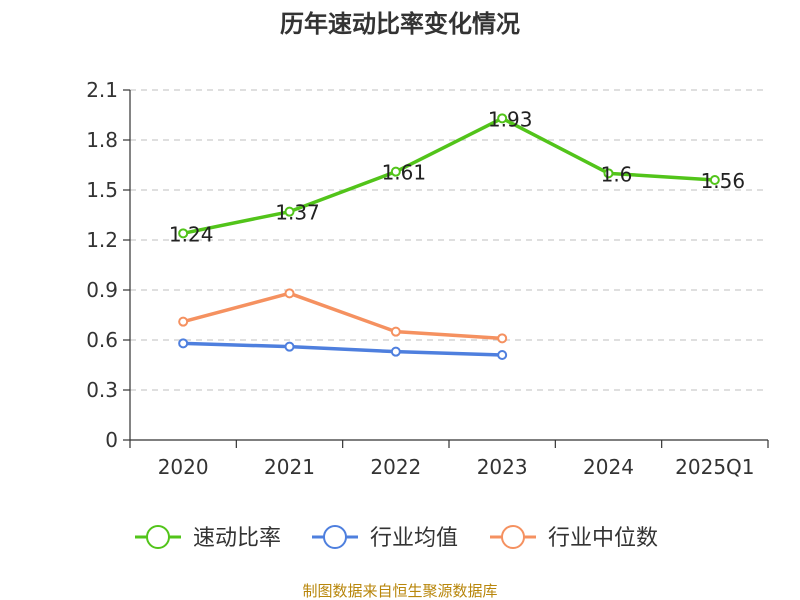 This screenshot has height=600, width=800. I want to click on data-label: 1.6, so click(617, 174).